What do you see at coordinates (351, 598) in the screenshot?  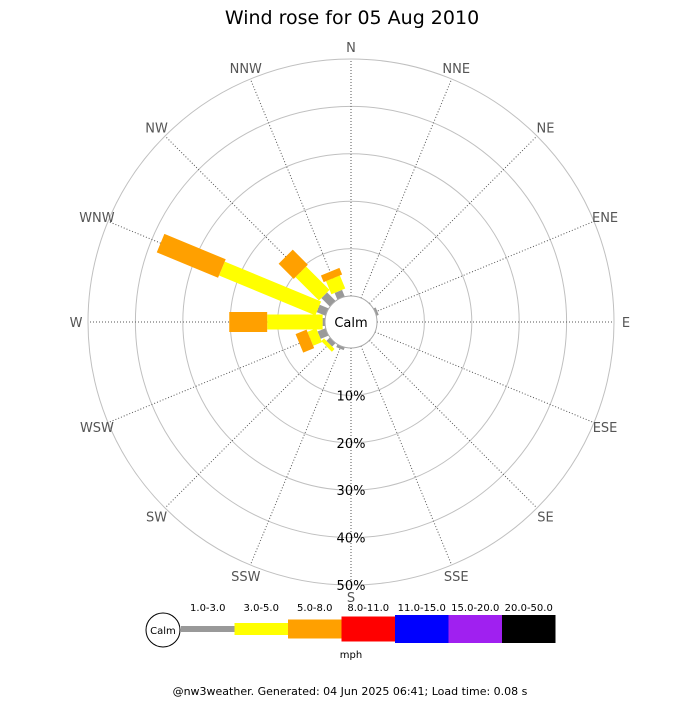 I see `direction-label-s: S` at bounding box center [351, 598].